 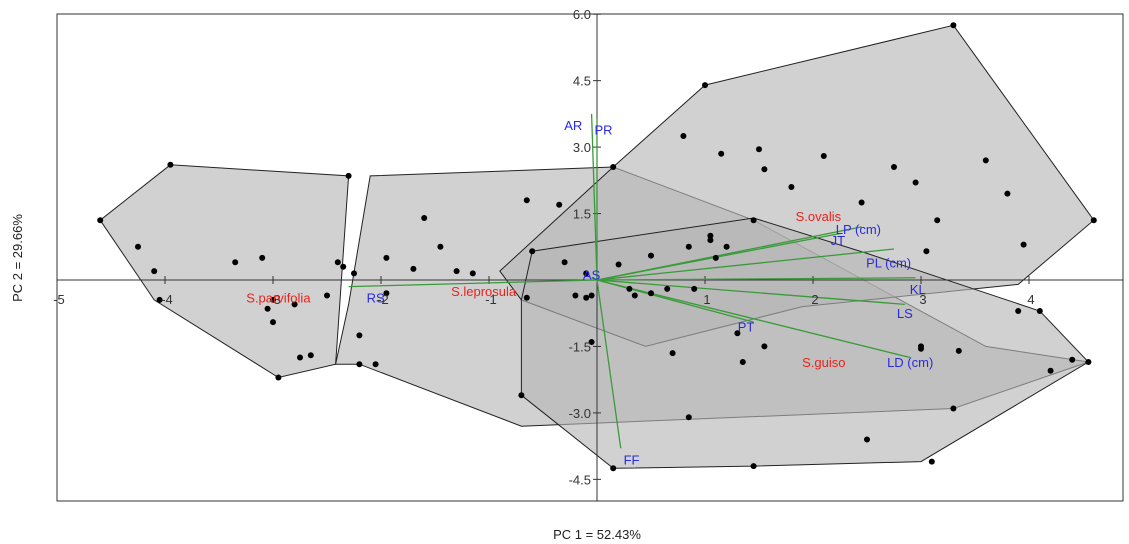 I want to click on y-tick-label: 6.0, so click(x=582, y=14).